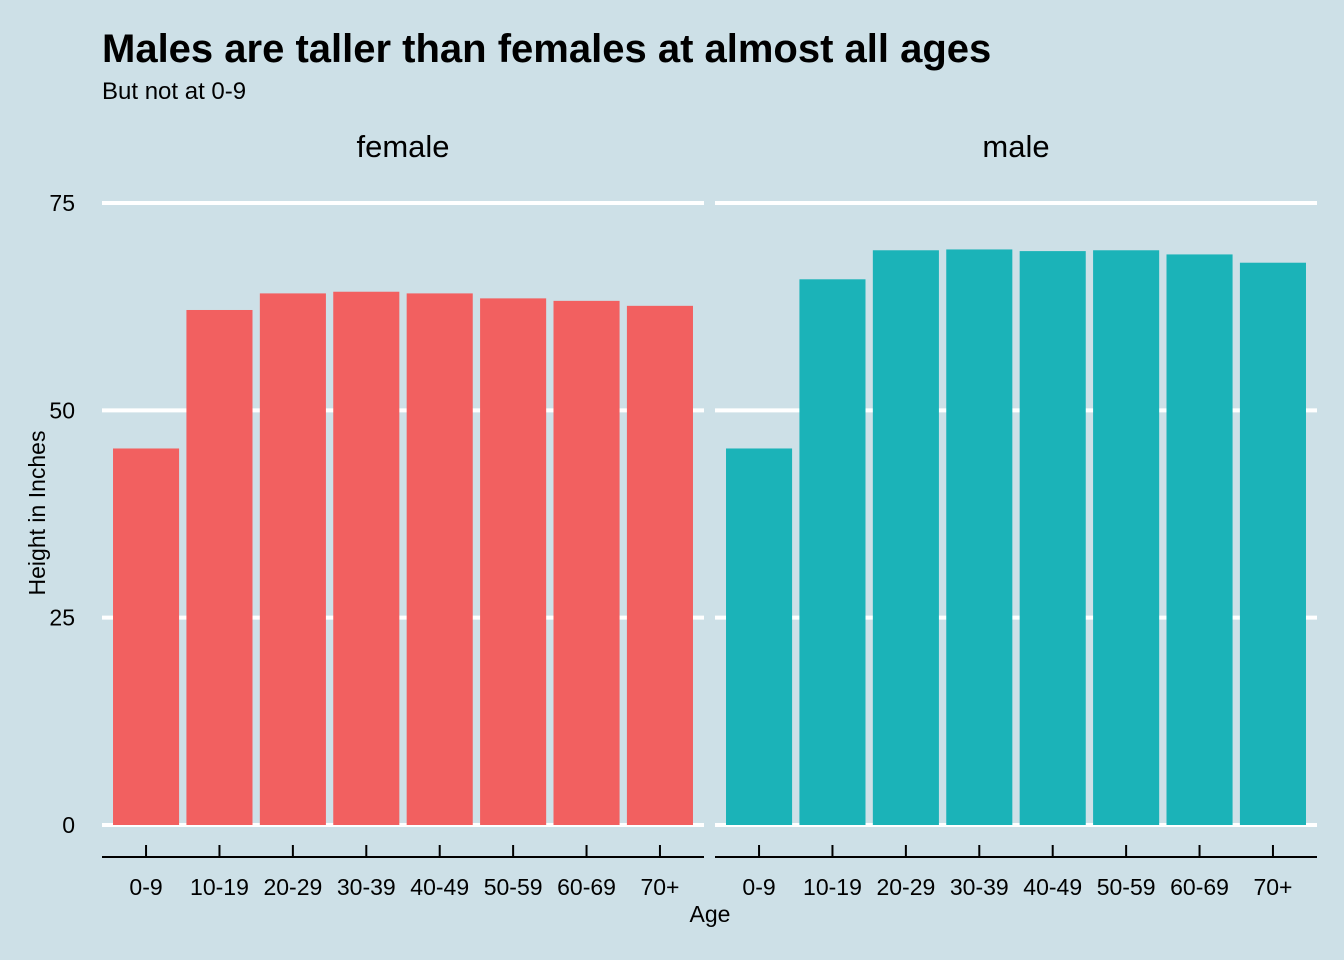 The height and width of the screenshot is (960, 1344). I want to click on y-tick-label: 0, so click(68, 825).